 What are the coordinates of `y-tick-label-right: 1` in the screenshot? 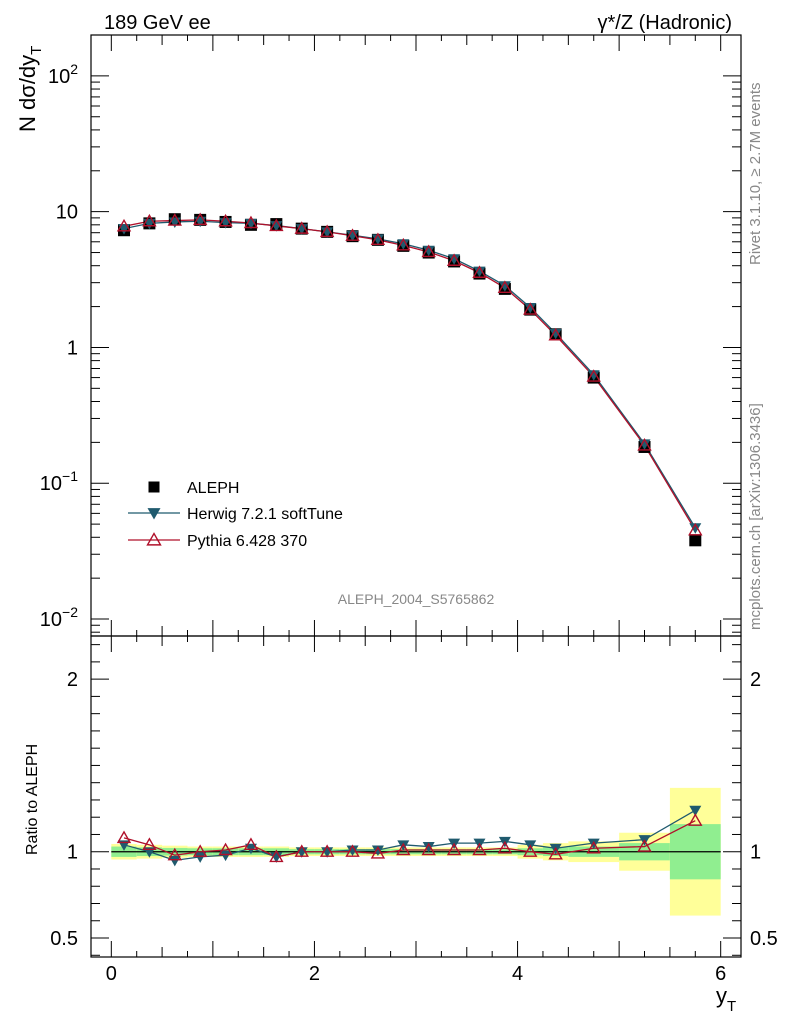 It's located at (755, 853).